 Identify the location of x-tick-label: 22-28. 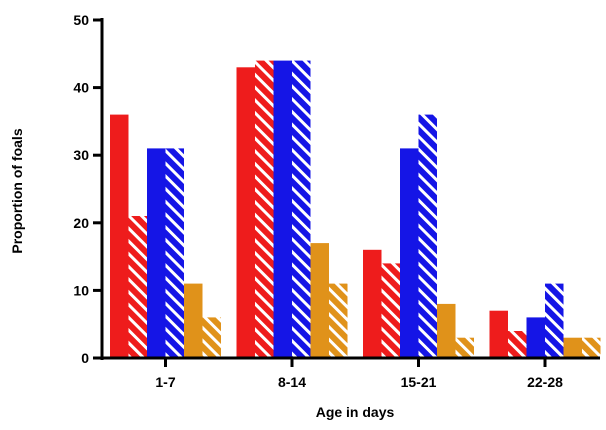
(545, 382).